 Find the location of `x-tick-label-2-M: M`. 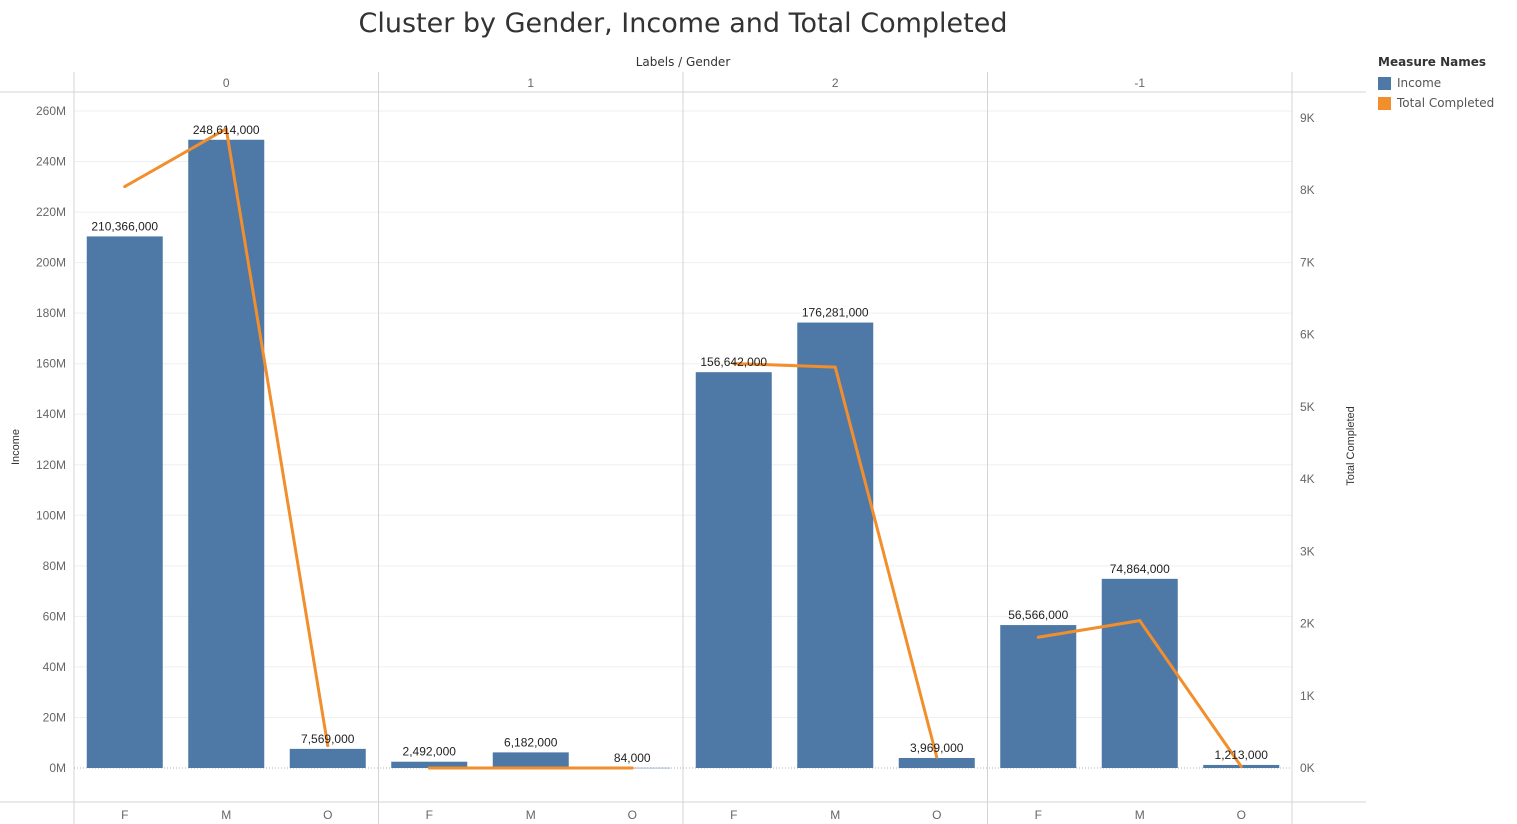

x-tick-label-2-M: M is located at coordinates (835, 815).